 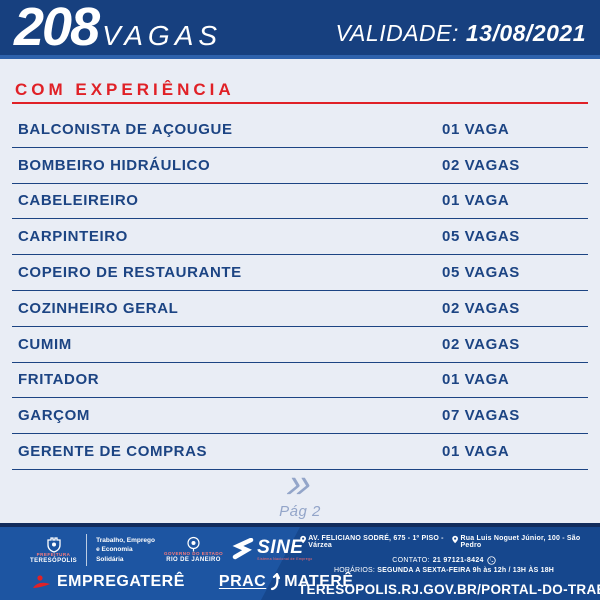 I want to click on teresopolis-logo: PREFEITURA TERESÓPOLIS, so click(x=53, y=550).